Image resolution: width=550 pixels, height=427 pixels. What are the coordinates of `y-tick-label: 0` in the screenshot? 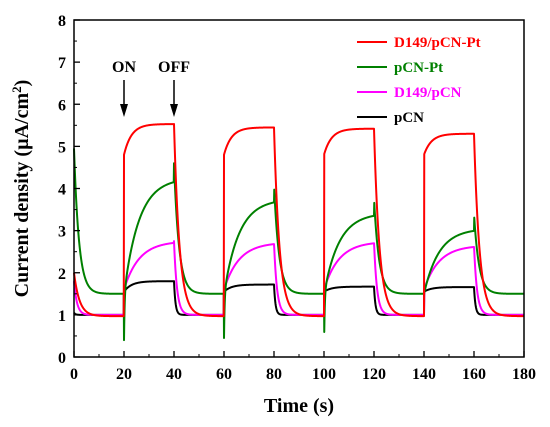 It's located at (62, 358).